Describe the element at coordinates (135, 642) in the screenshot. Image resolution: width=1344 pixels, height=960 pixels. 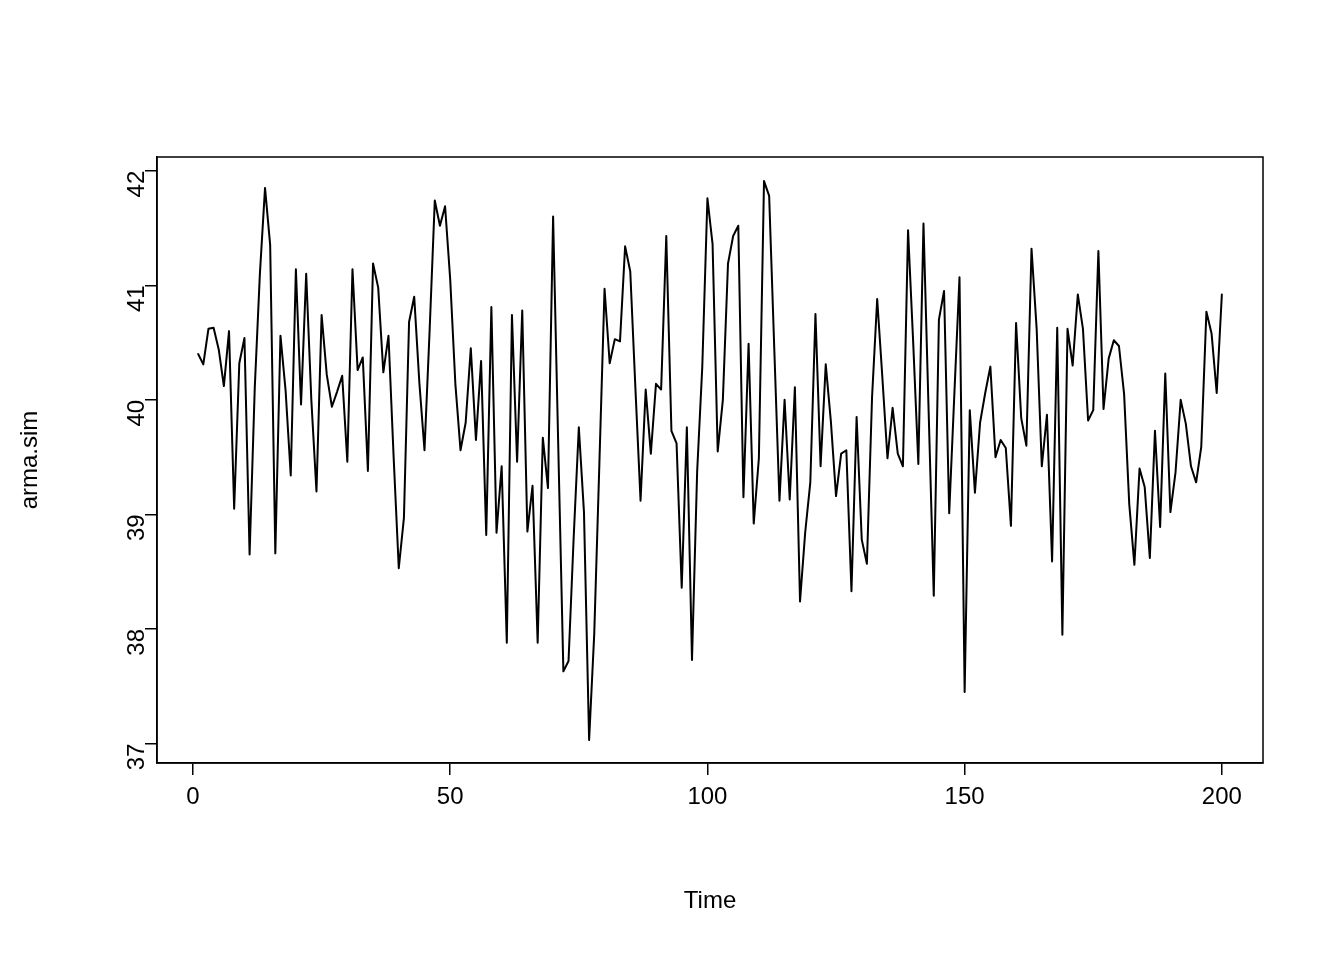
I see `y-tick-label: 38` at that location.